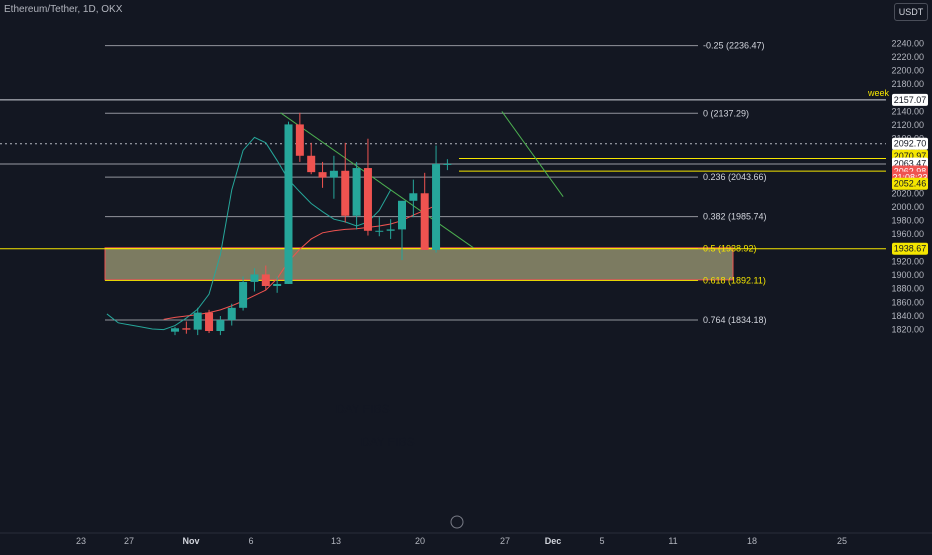 This screenshot has height=555, width=932. What do you see at coordinates (909, 178) in the screenshot?
I see `price-tag-5: 21:08:33` at bounding box center [909, 178].